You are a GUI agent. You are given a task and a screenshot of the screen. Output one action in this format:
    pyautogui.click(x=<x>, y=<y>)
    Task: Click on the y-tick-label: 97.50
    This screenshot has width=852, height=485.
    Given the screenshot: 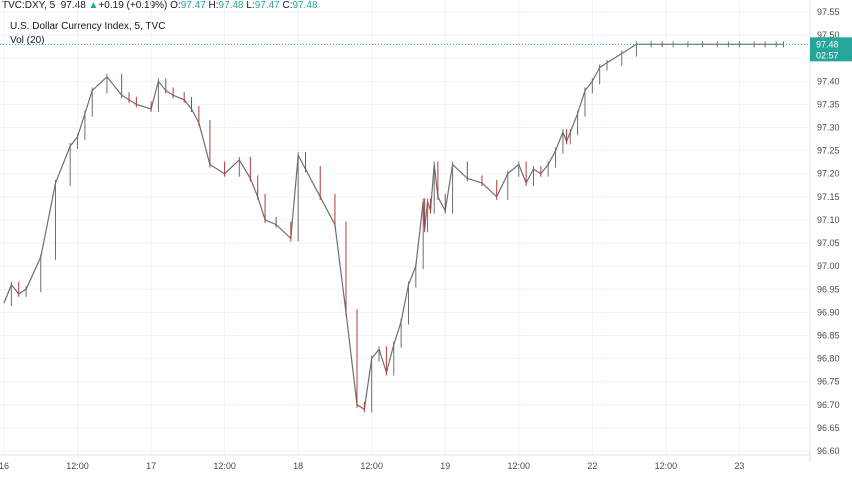 What is the action you would take?
    pyautogui.click(x=828, y=35)
    